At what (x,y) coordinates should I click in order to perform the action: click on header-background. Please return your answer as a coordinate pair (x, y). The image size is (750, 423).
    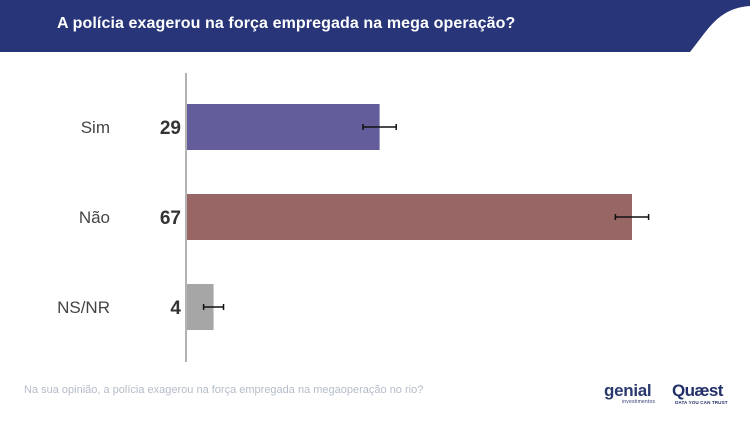
    Looking at the image, I should click on (375, 26).